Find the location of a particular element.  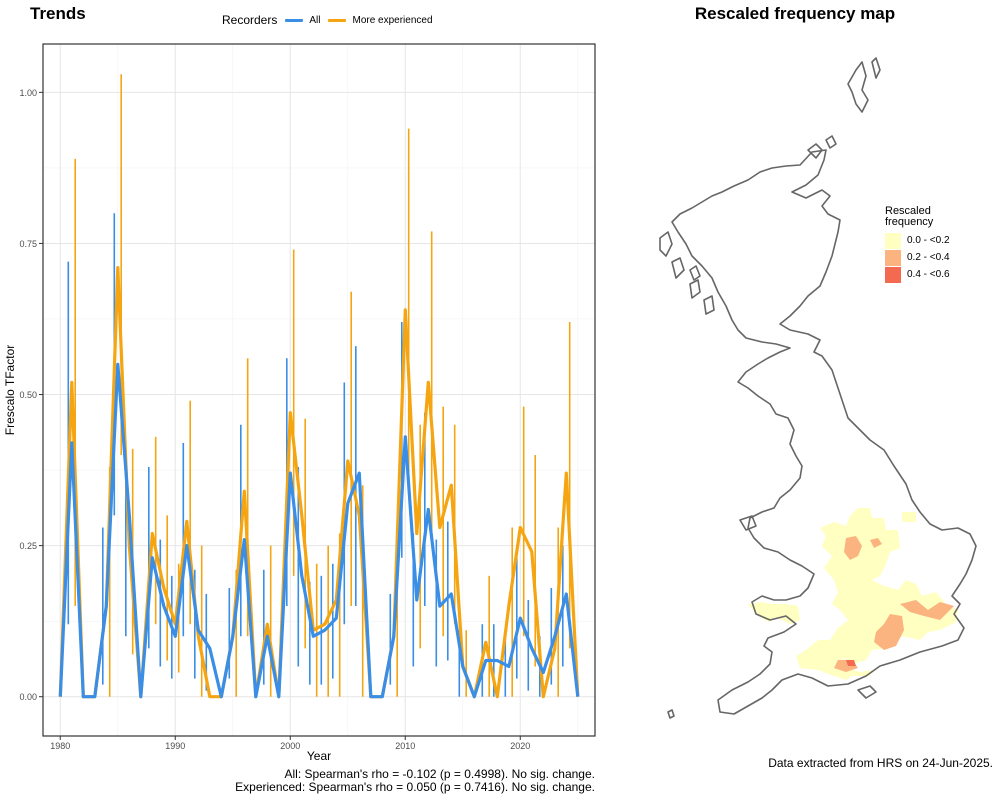

hebrides-outline is located at coordinates (687, 273).